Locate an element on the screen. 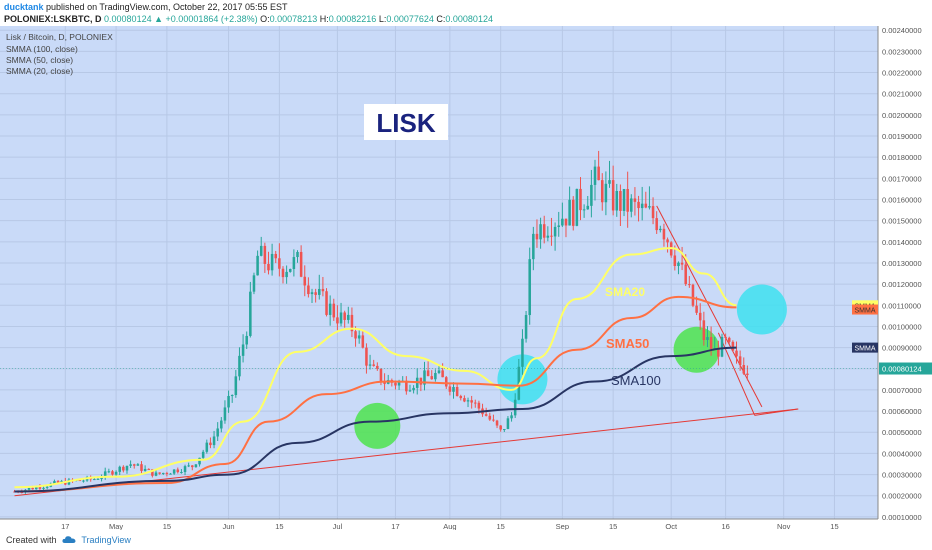 Image resolution: width=932 pixels, height=550 pixels. tradingview-cloud-icon is located at coordinates (69, 539).